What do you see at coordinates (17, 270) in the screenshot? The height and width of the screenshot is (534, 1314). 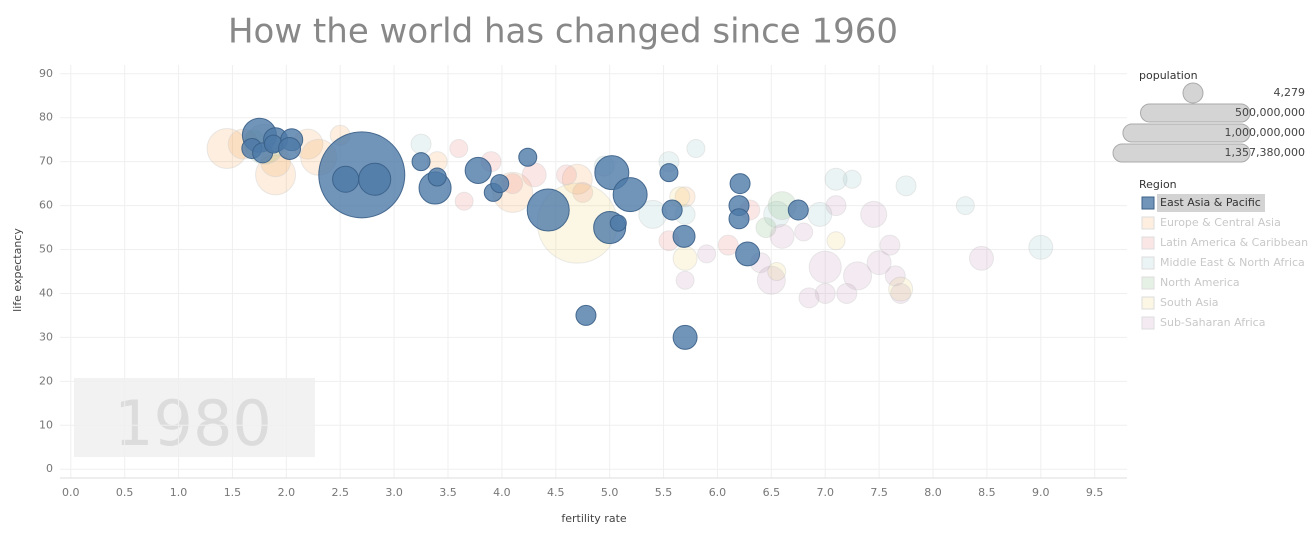 I see `y-axis-label: life expectancy` at bounding box center [17, 270].